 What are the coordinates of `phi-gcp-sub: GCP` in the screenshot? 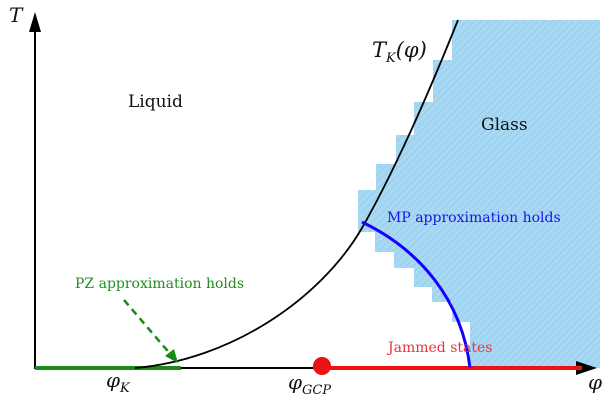 It's located at (317, 390).